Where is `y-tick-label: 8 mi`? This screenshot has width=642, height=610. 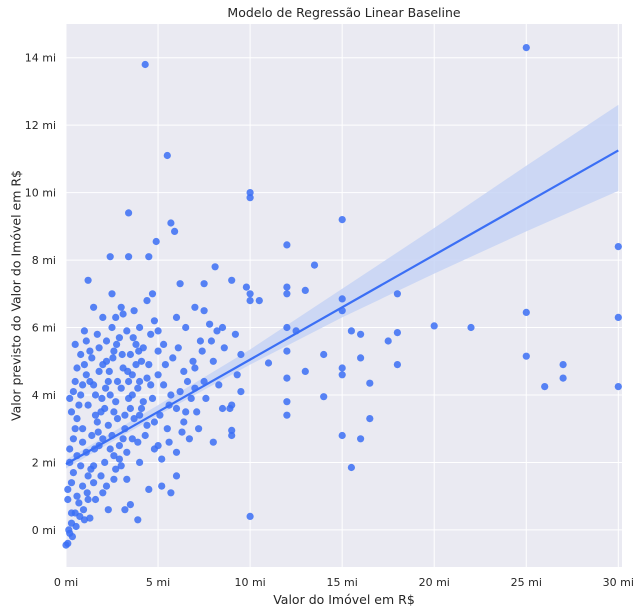 y-tick-label: 8 mi is located at coordinates (44, 260).